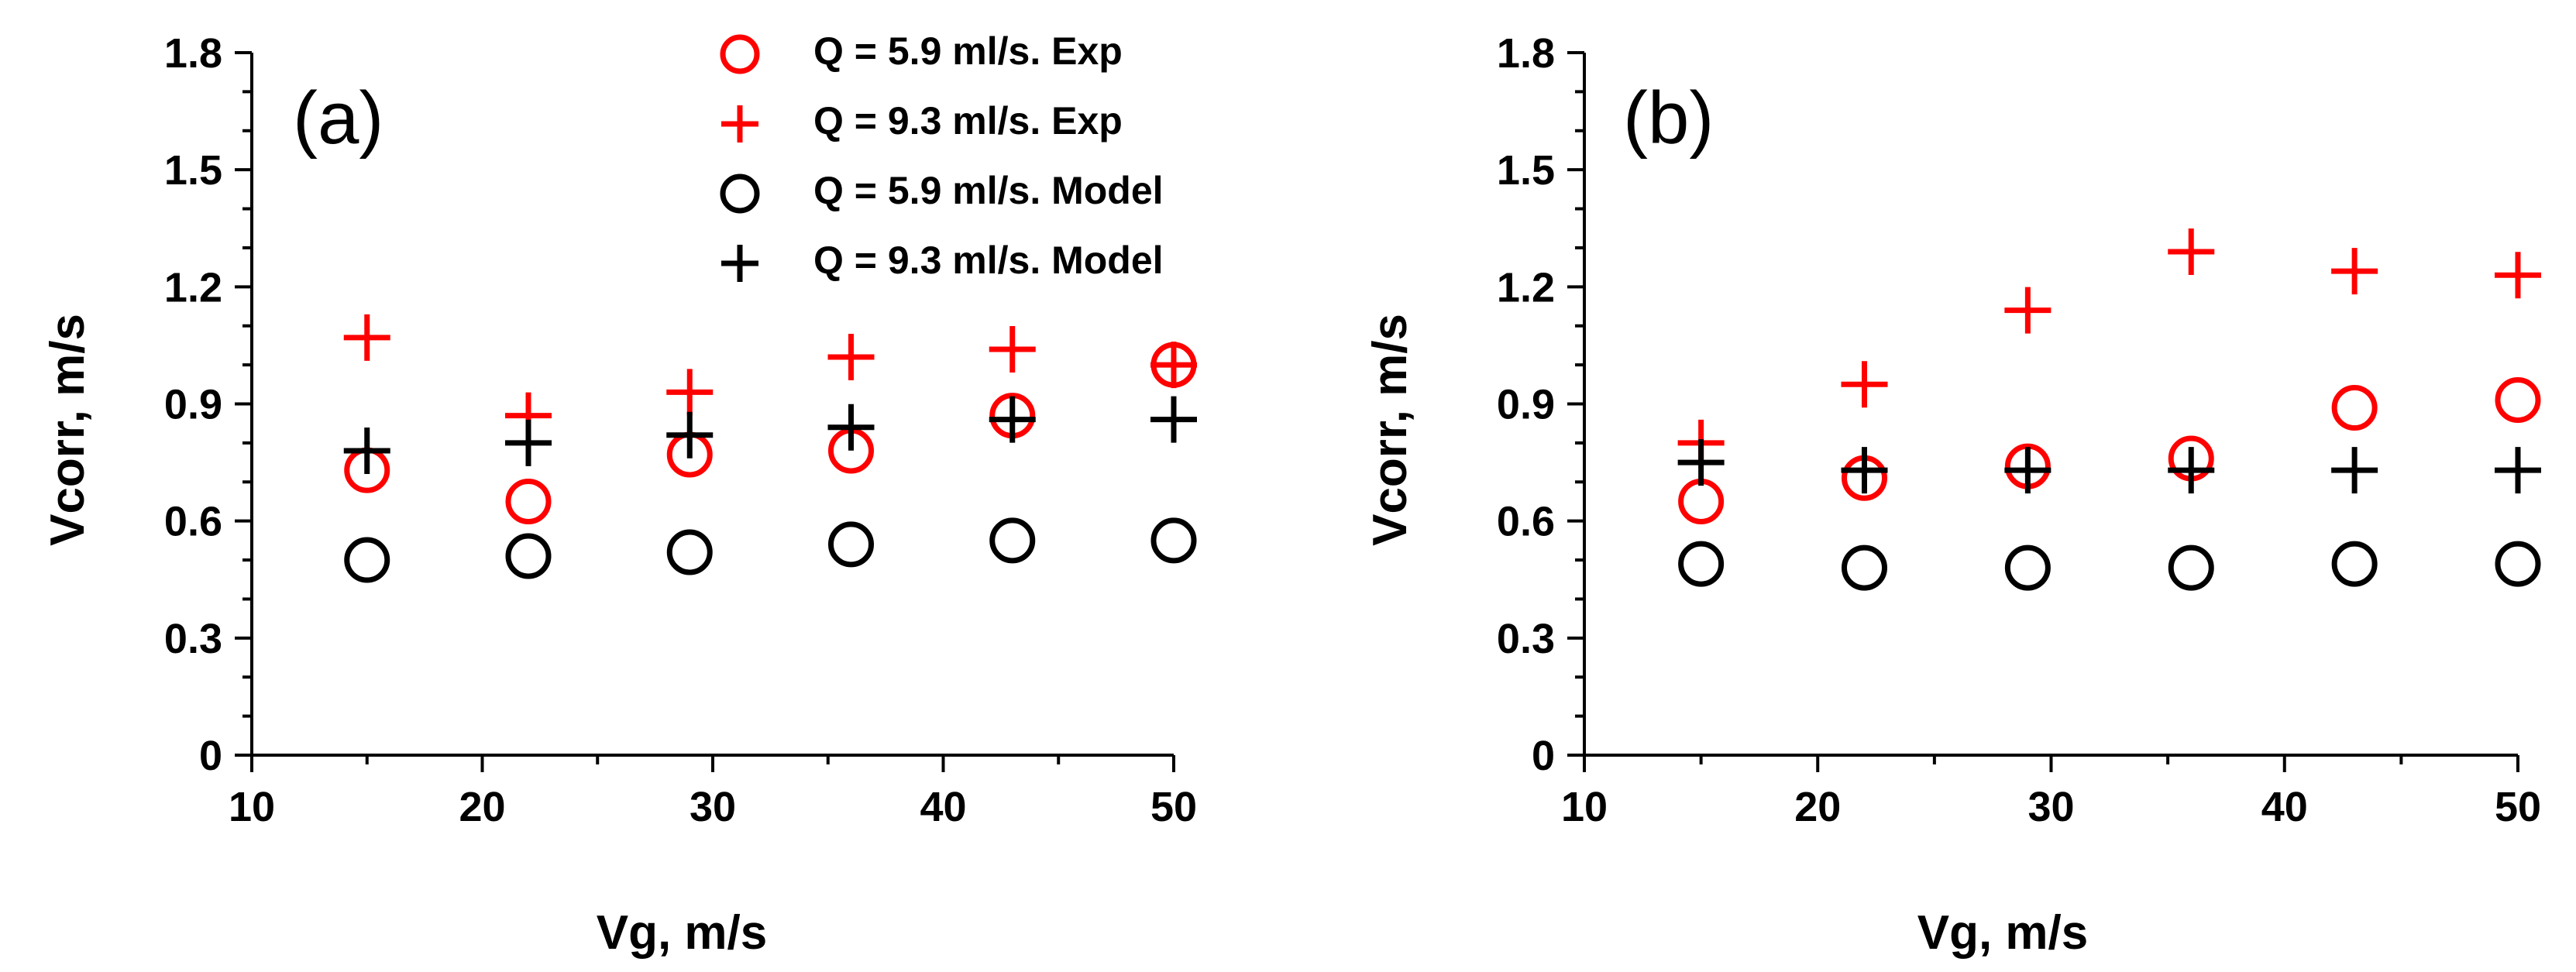  What do you see at coordinates (988, 191) in the screenshot?
I see `legend-label-model-5-9: Q = 5.9 ml/s. Model` at bounding box center [988, 191].